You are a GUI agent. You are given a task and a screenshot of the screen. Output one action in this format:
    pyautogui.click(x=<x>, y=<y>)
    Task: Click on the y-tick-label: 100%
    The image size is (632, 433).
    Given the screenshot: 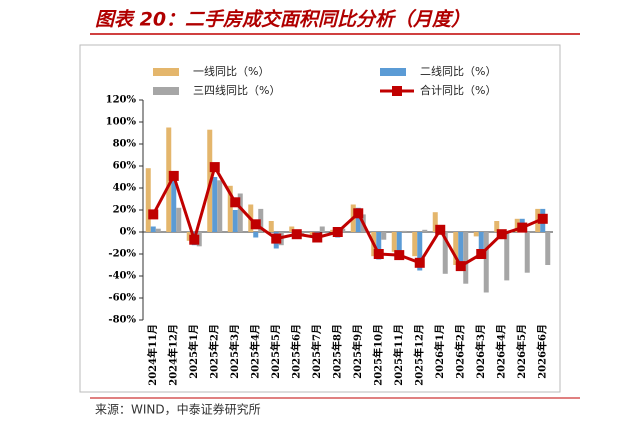 What is the action you would take?
    pyautogui.click(x=121, y=122)
    